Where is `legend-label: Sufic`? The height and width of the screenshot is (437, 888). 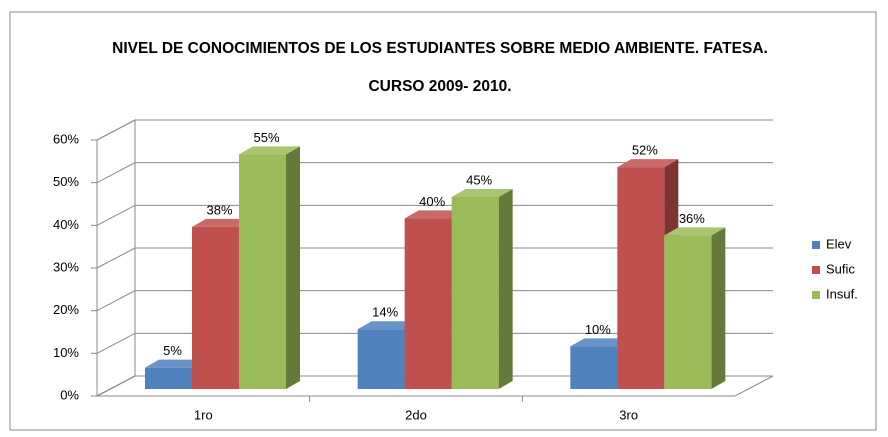
legend-label: Sufic is located at coordinates (840, 268).